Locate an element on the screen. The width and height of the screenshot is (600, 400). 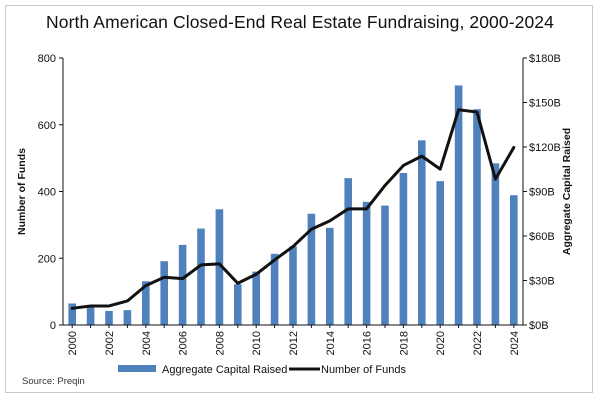
right-tick-label: $0B is located at coordinates (539, 326).